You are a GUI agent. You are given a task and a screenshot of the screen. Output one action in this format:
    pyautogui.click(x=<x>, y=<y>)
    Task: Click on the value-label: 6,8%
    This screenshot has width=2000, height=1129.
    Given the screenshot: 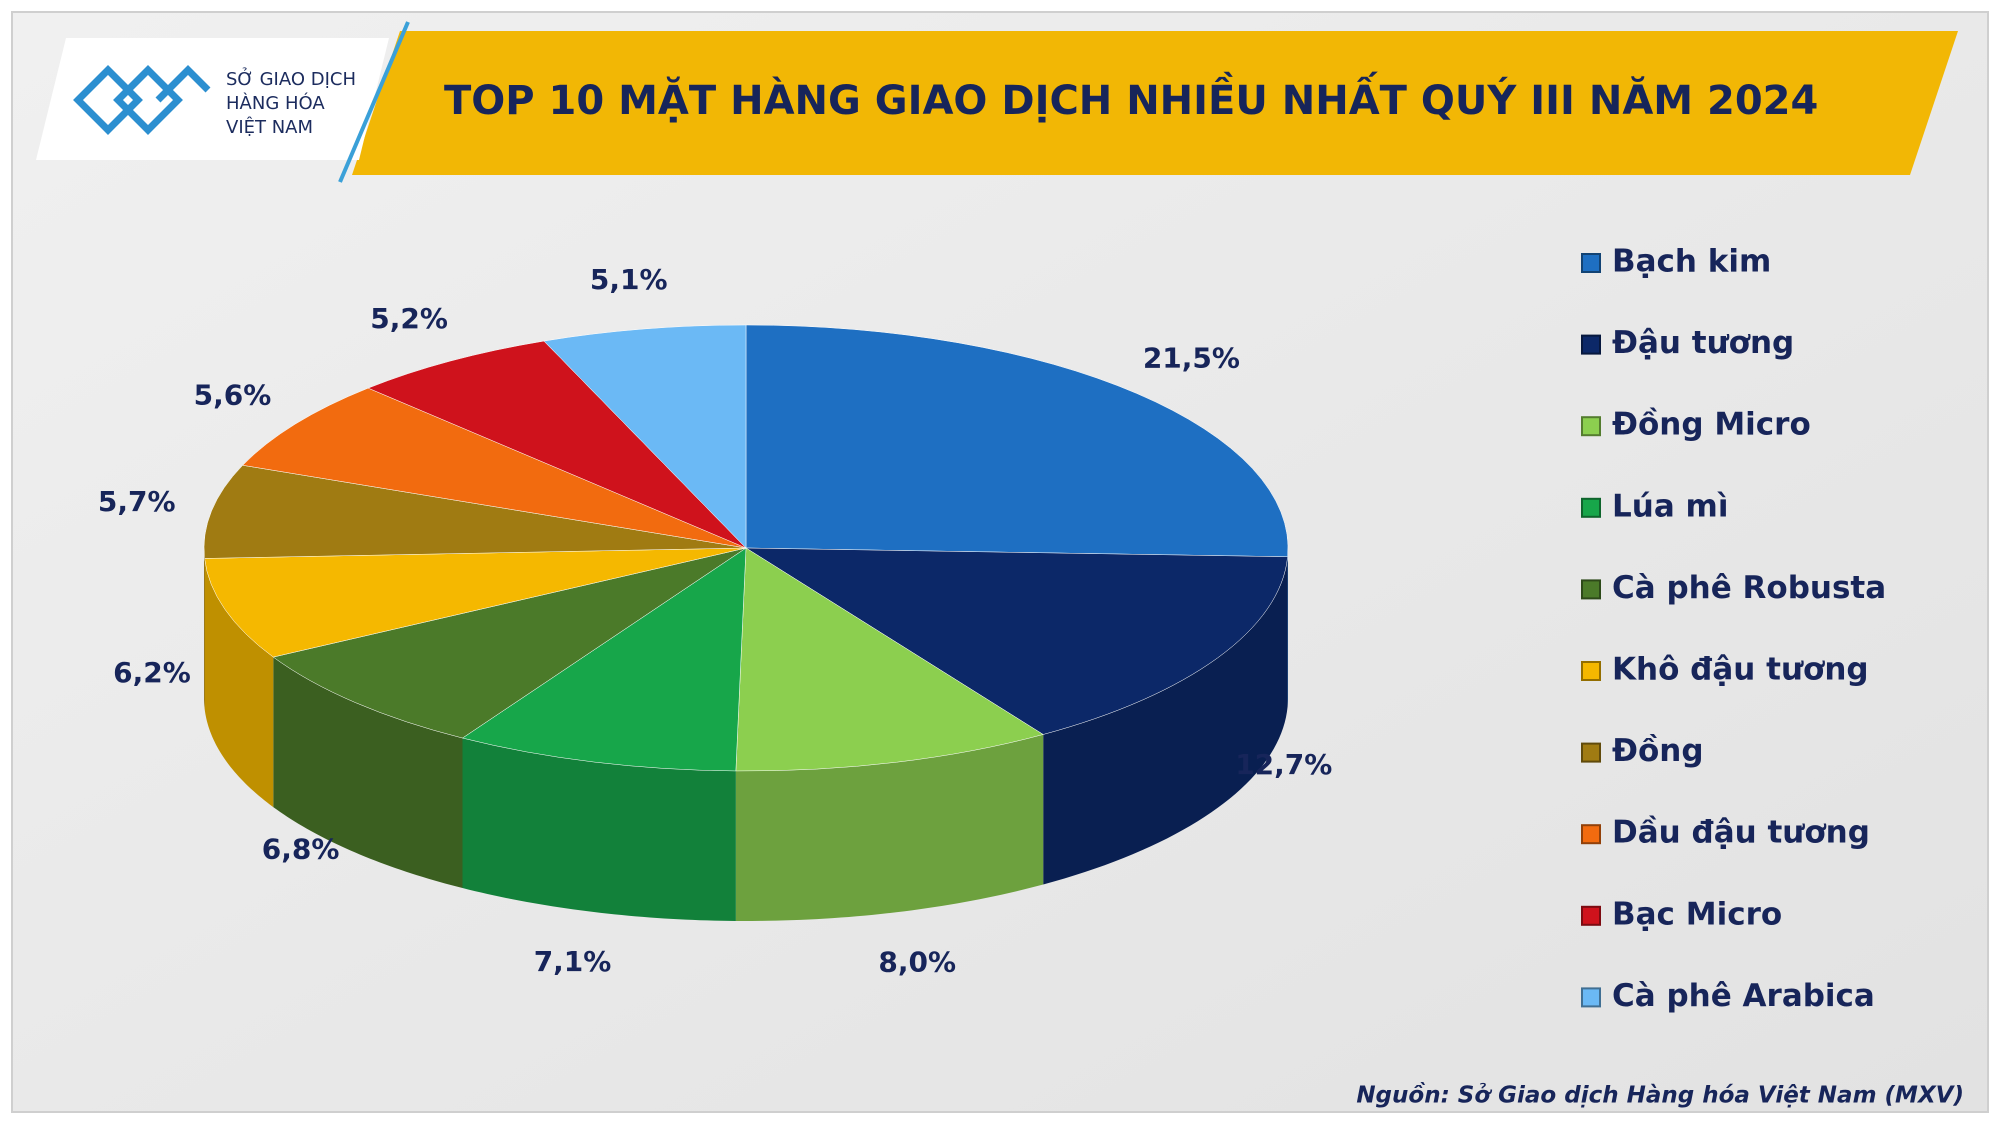 What is the action you would take?
    pyautogui.click(x=301, y=849)
    